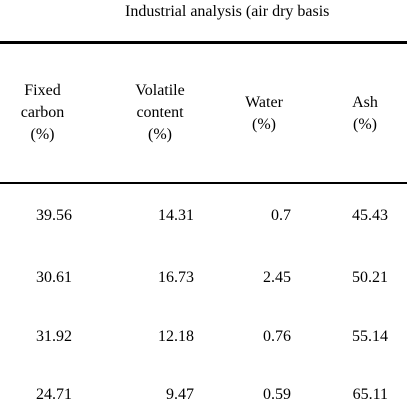  What do you see at coordinates (176, 336) in the screenshot?
I see `table-cell: 12.18` at bounding box center [176, 336].